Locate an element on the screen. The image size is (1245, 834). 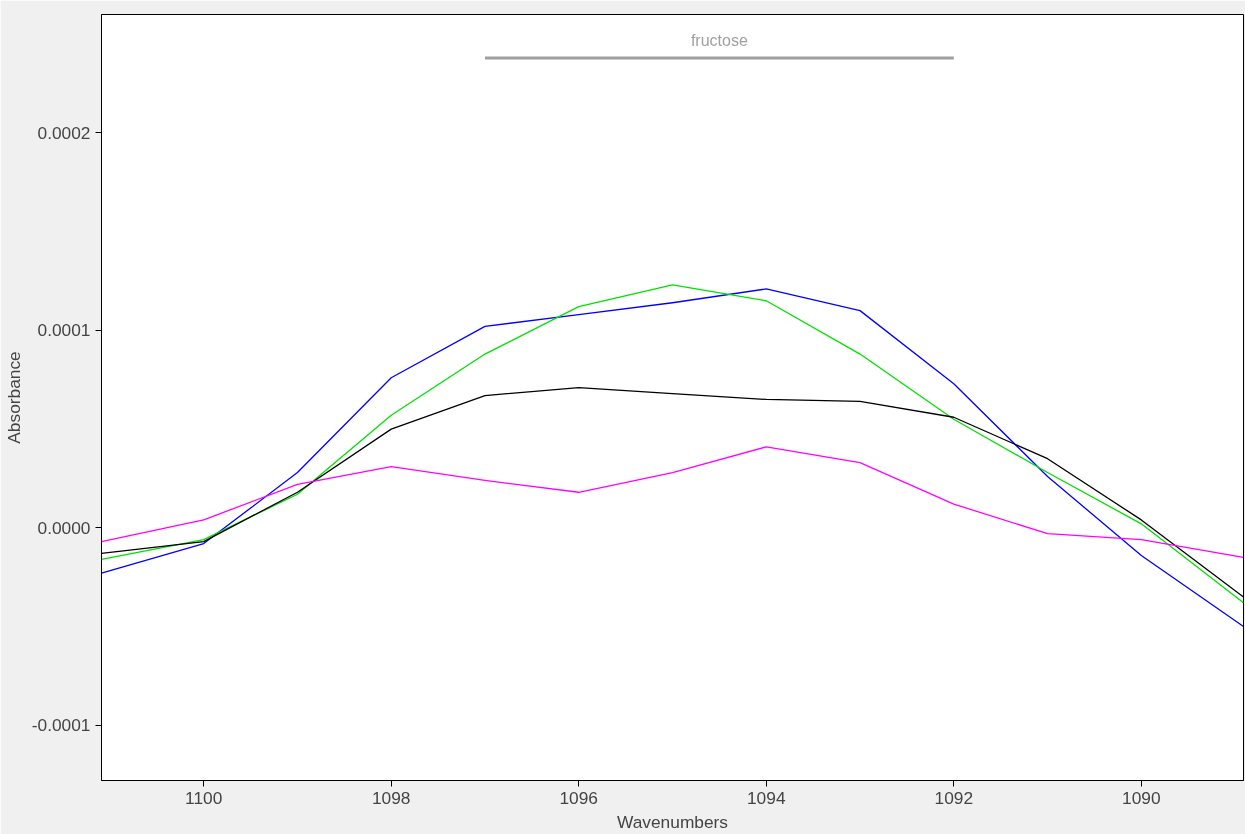
y-tick-label: -0.0001 is located at coordinates (61, 725).